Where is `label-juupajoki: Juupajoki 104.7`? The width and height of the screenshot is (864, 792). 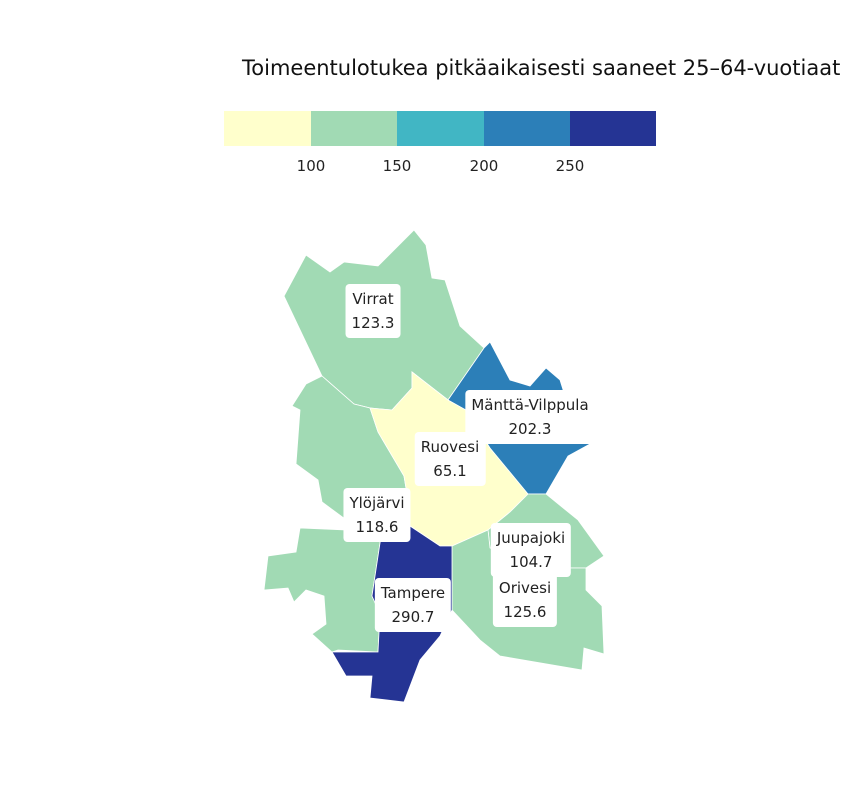
label-juupajoki: Juupajoki 104.7 is located at coordinates (531, 550).